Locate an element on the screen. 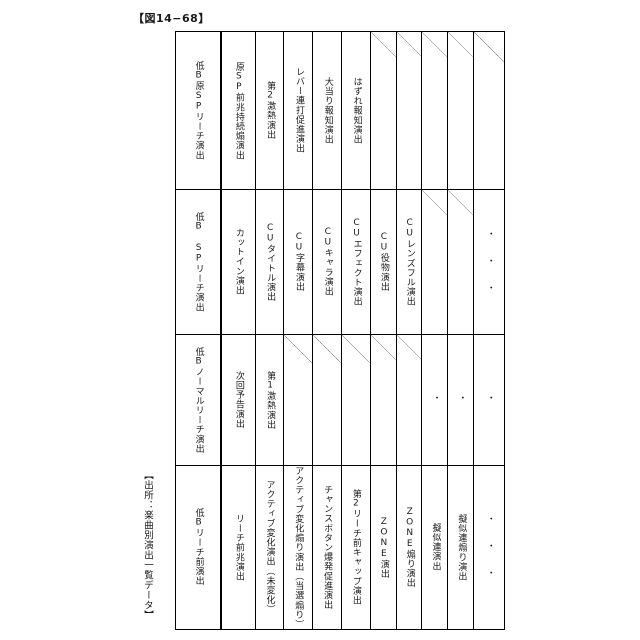 The height and width of the screenshot is (640, 640). table-cell: ZONE煽り演出 is located at coordinates (409, 547).